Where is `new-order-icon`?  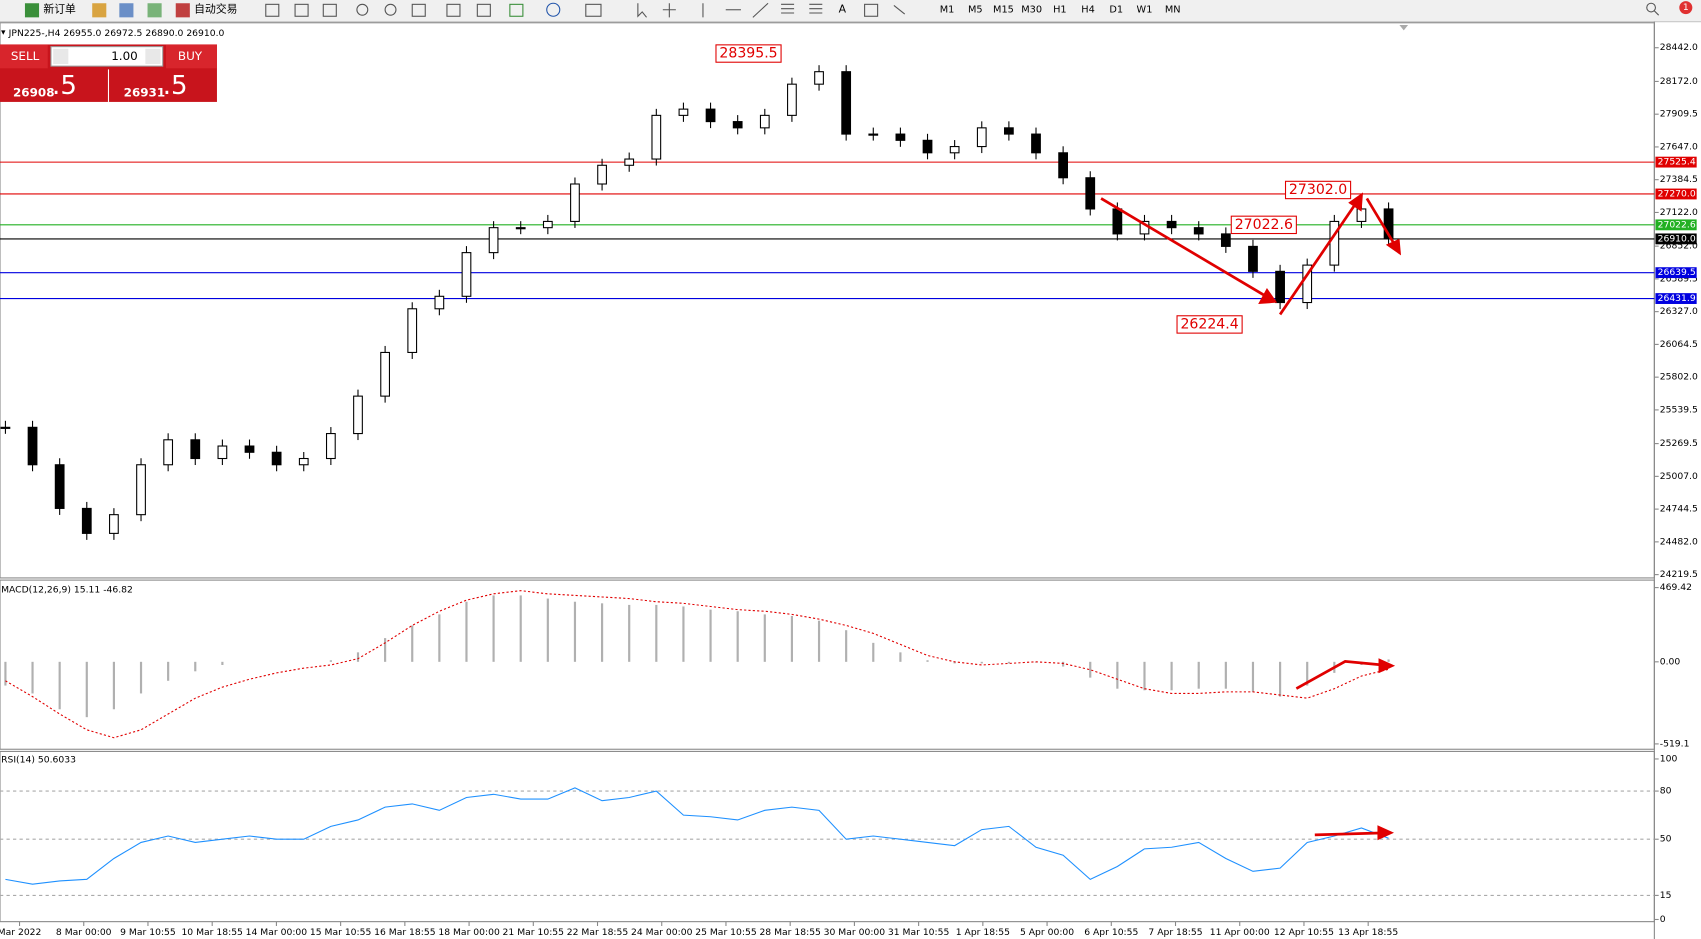
new-order-icon is located at coordinates (32, 10).